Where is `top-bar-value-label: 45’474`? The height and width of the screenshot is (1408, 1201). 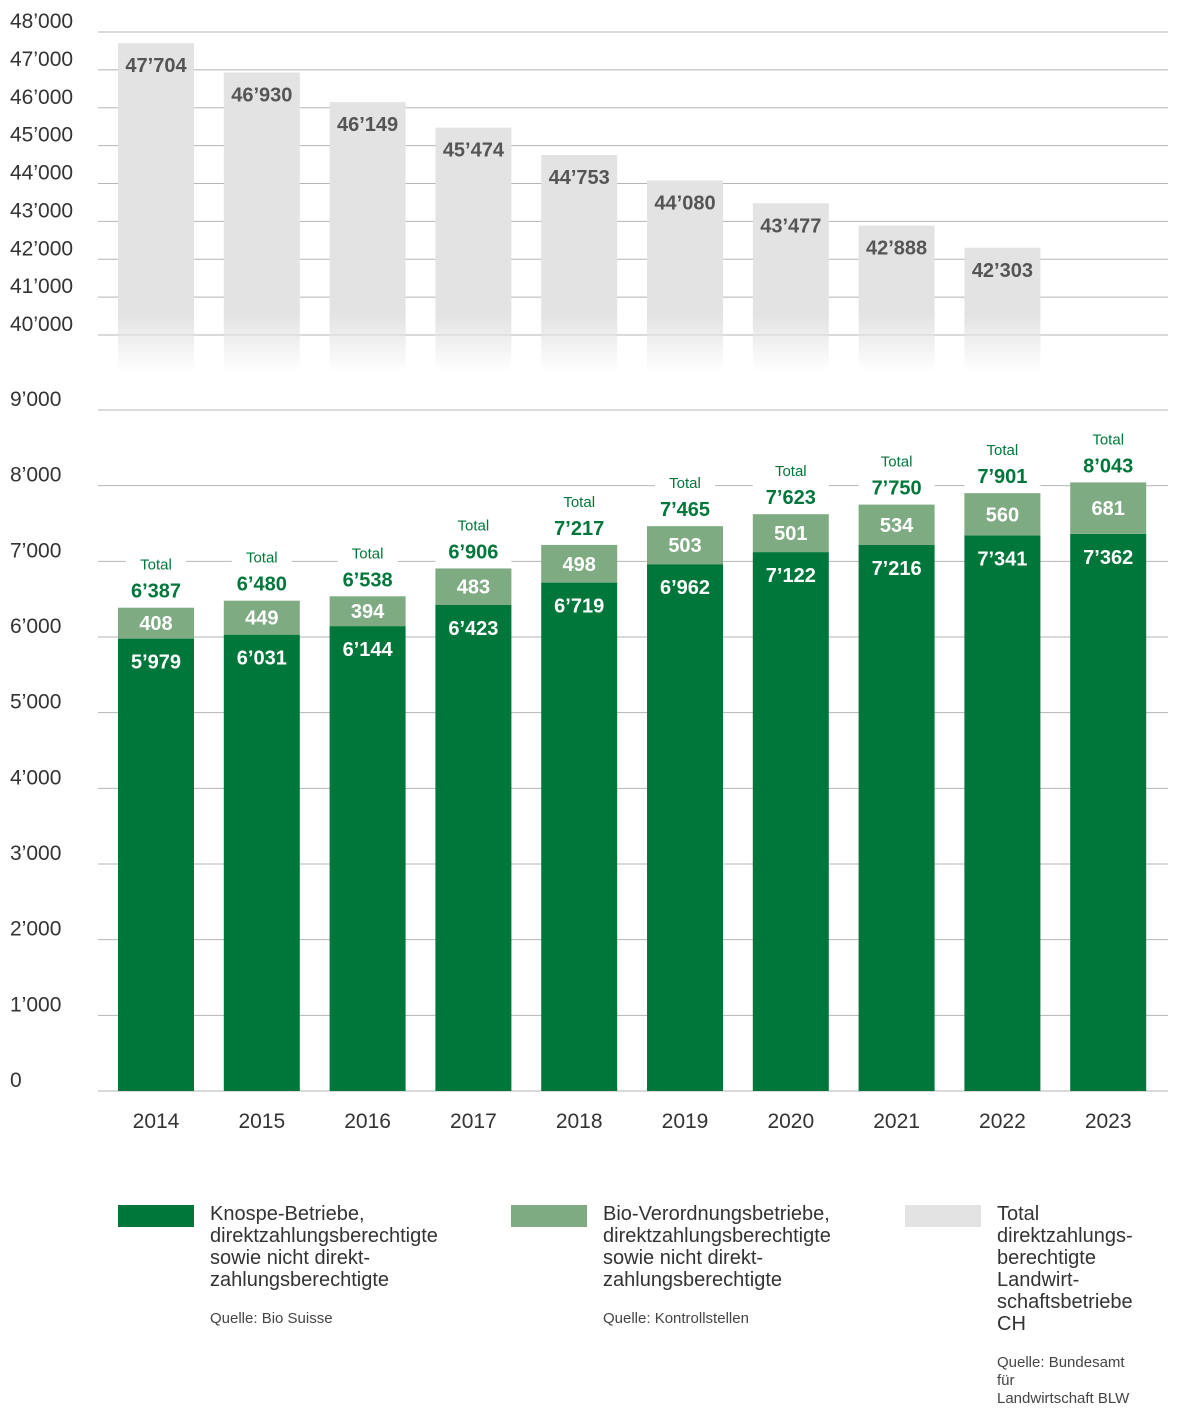 top-bar-value-label: 45’474 is located at coordinates (474, 151).